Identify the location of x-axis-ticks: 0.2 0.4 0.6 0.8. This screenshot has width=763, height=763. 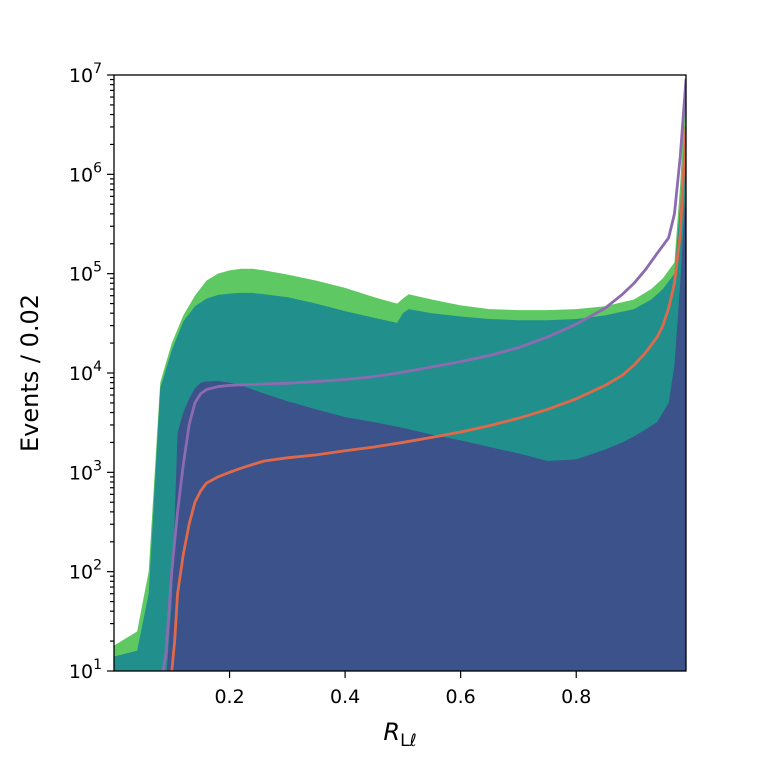
(402, 689).